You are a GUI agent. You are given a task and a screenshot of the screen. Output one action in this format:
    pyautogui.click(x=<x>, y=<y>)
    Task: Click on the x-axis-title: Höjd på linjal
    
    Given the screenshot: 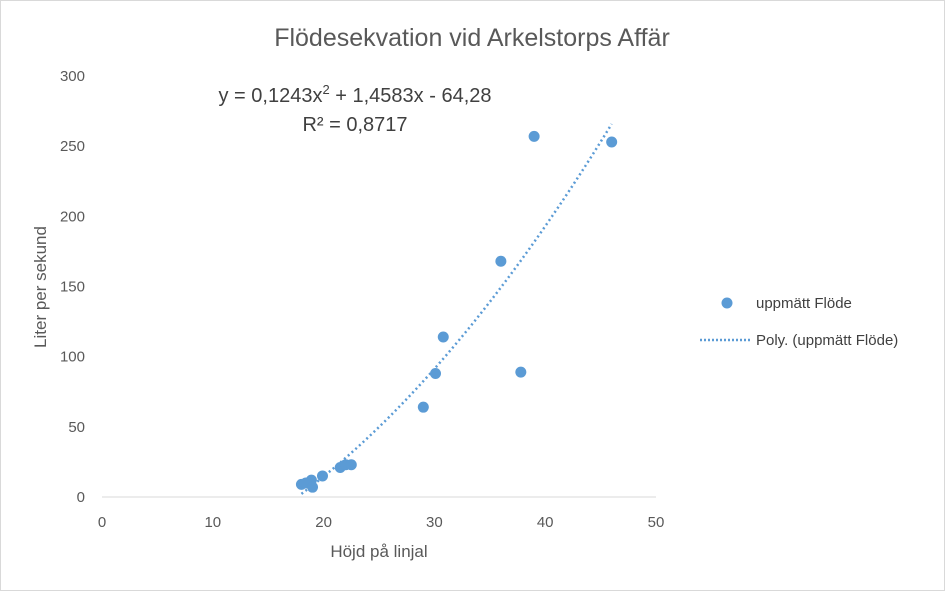 What is the action you would take?
    pyautogui.click(x=378, y=551)
    